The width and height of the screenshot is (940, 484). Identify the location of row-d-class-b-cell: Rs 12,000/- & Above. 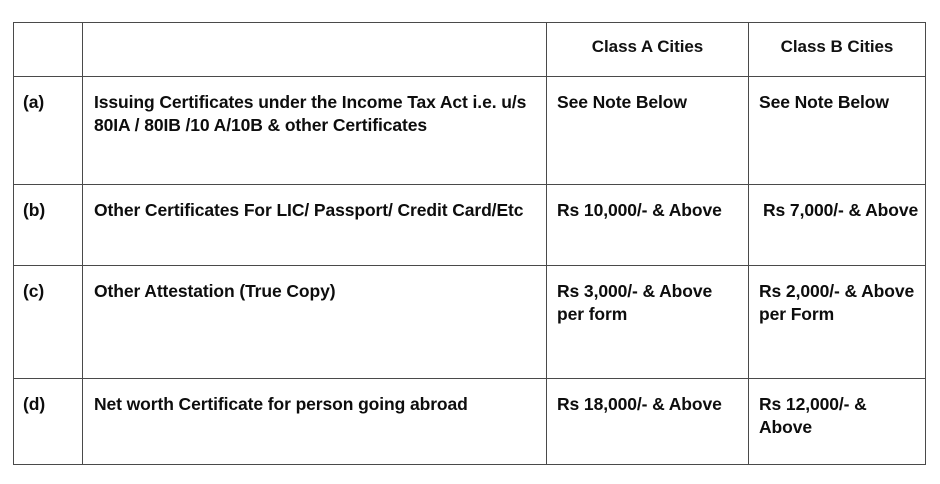
(837, 421).